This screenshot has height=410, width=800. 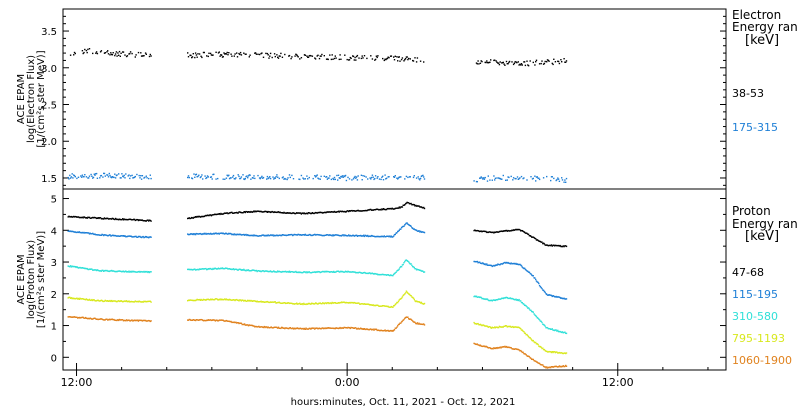 I want to click on x-tick-label: 12:00, so click(x=618, y=382).